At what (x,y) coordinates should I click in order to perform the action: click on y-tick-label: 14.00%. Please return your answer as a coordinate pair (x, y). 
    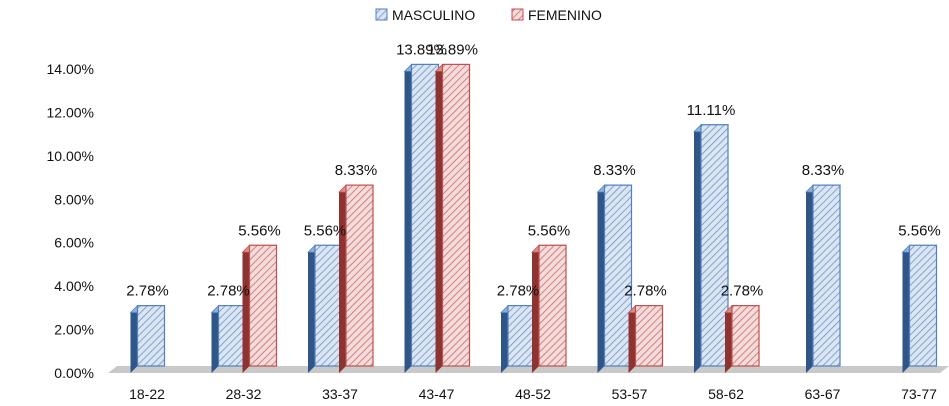
    Looking at the image, I should click on (70, 69).